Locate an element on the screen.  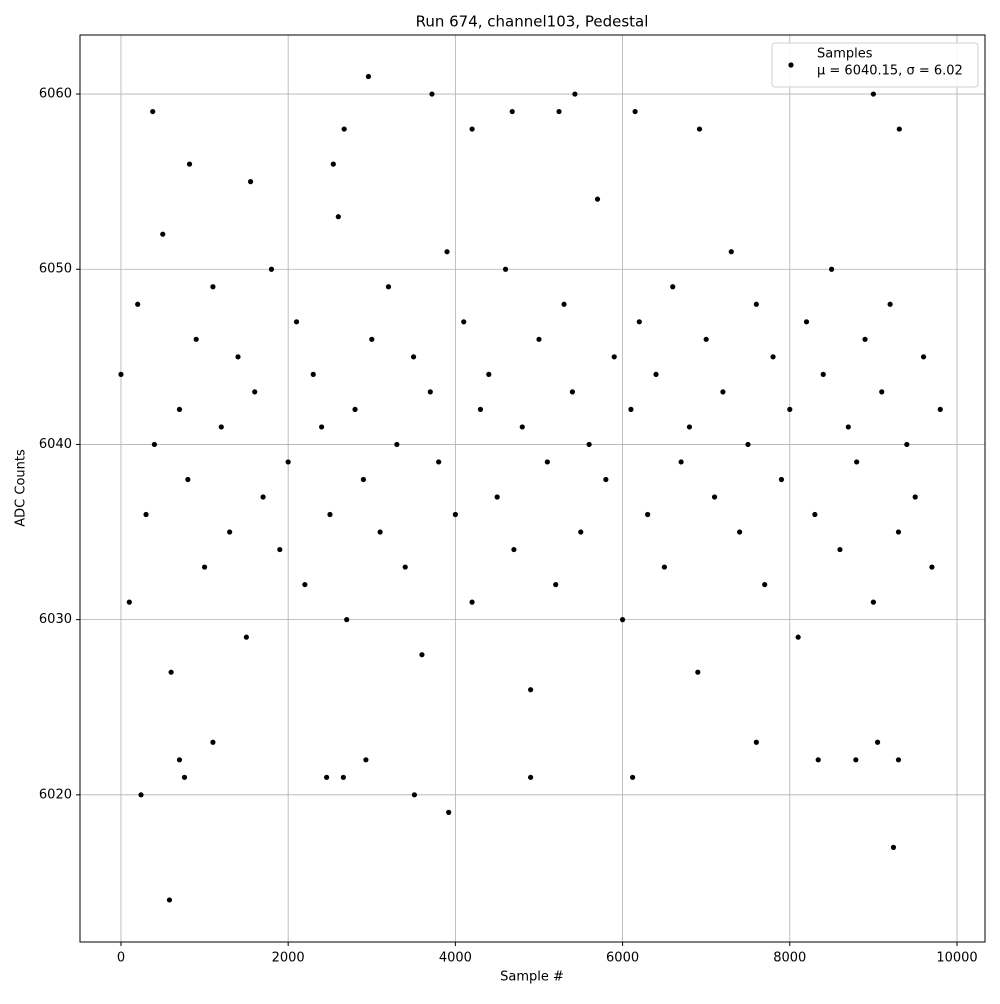
x-tick-label: 2000 is located at coordinates (288, 958).